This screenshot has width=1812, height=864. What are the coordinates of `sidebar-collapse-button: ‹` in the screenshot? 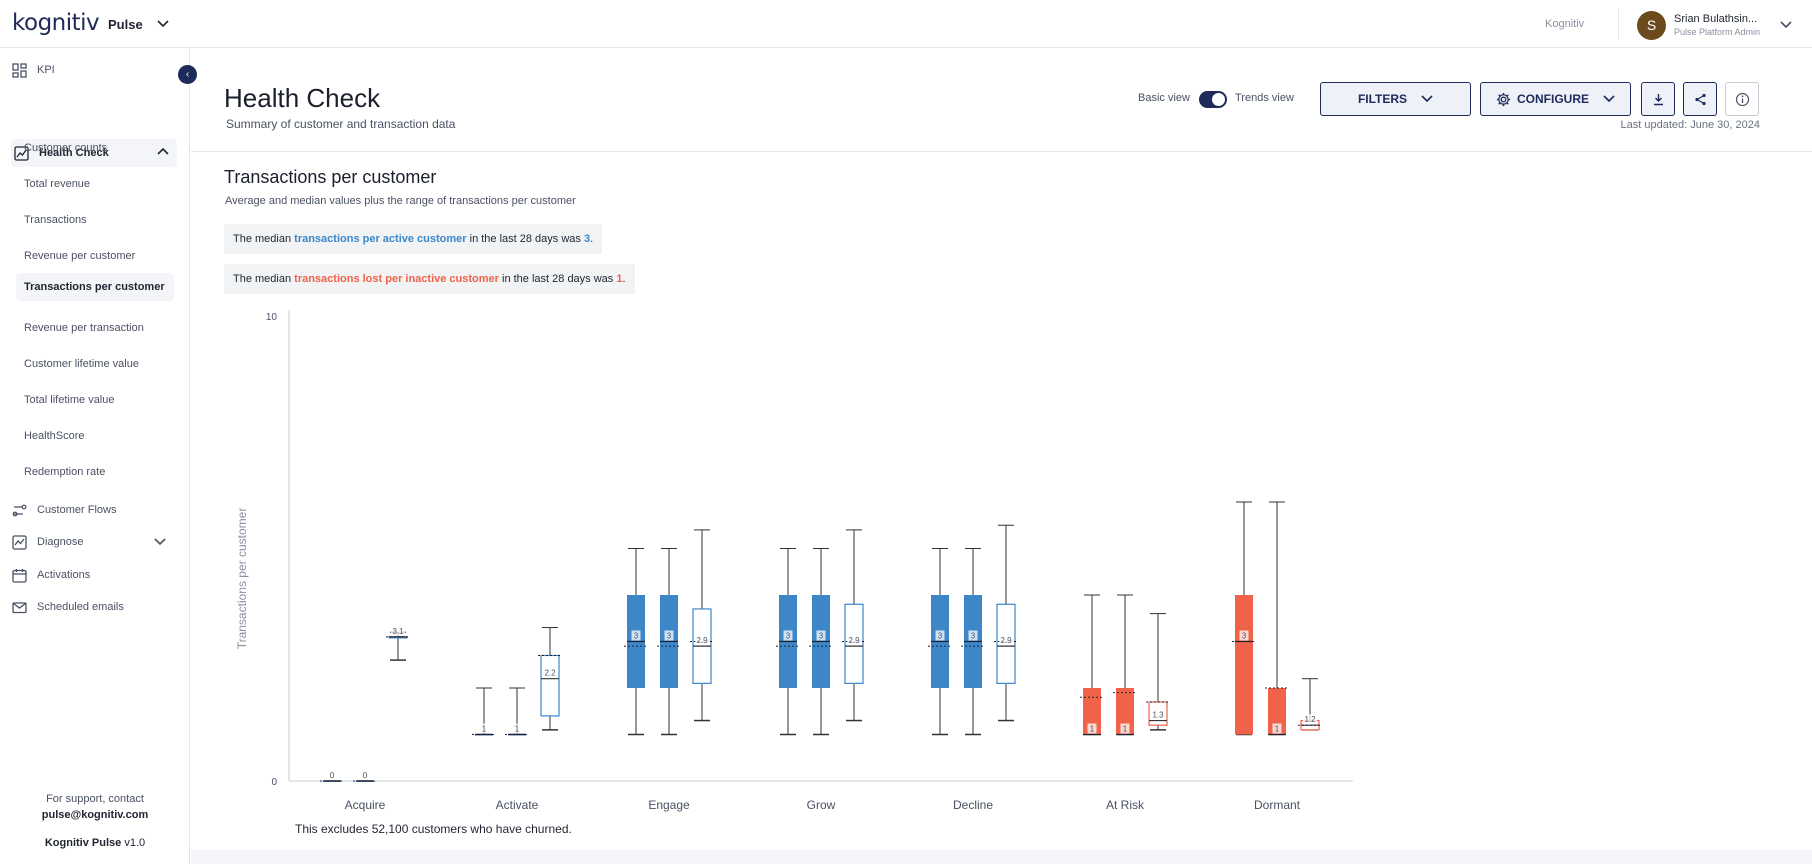 It's located at (187, 74).